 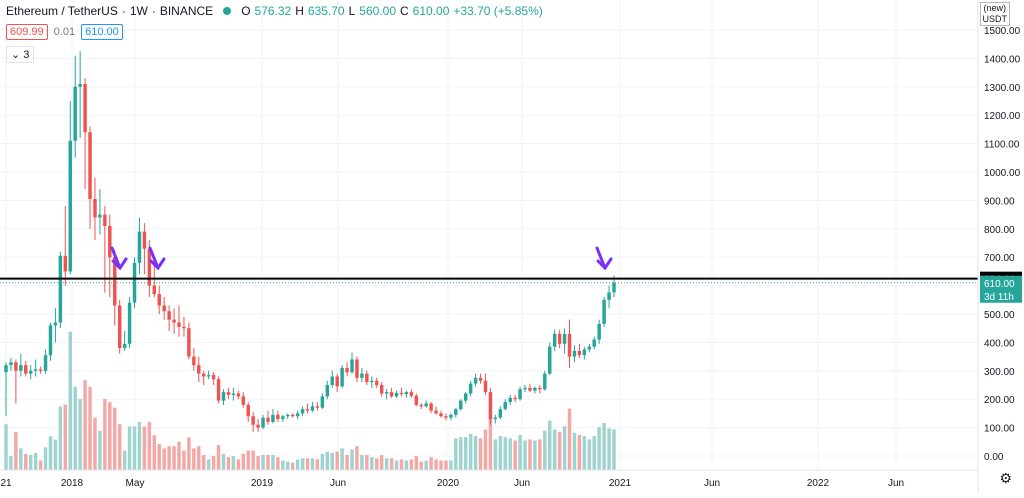 I want to click on currency-selector: (new) USDT, so click(x=994, y=14).